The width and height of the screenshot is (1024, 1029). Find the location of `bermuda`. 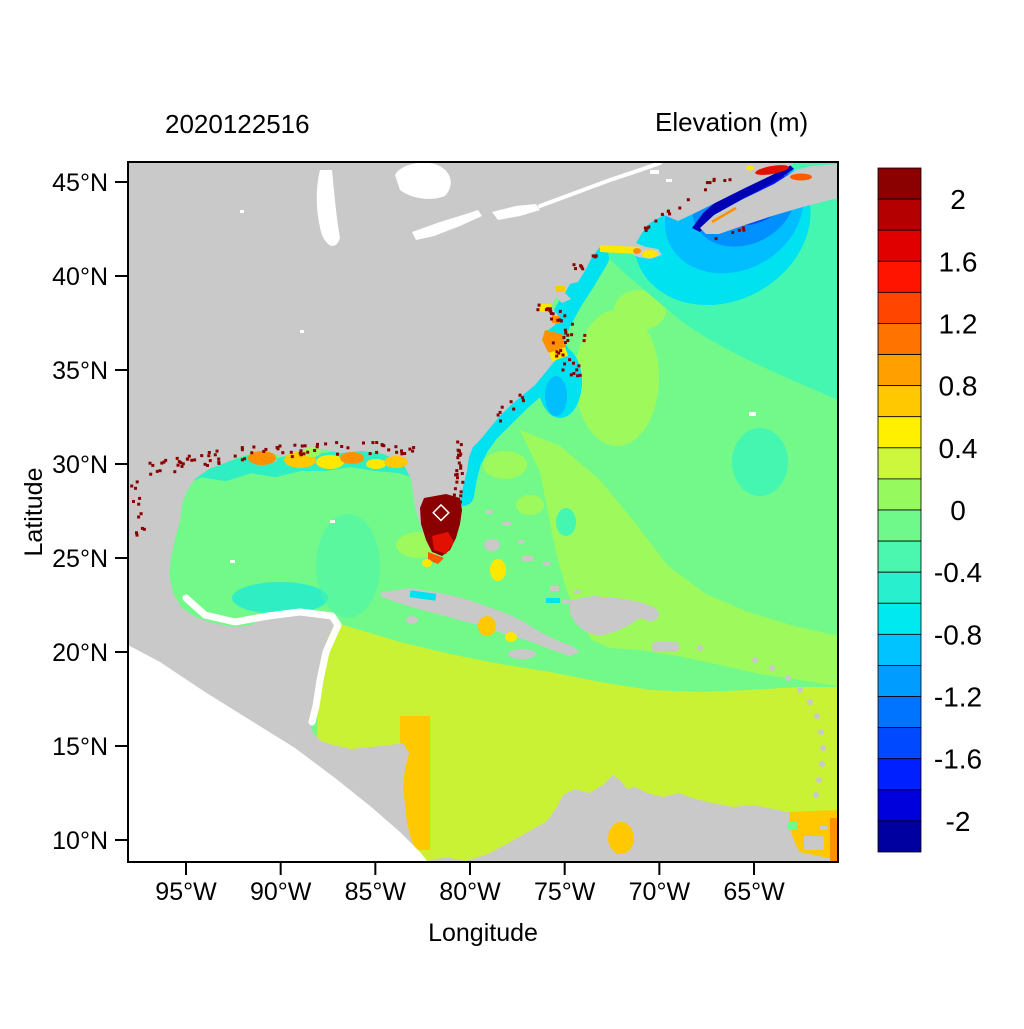

bermuda is located at coordinates (752, 414).